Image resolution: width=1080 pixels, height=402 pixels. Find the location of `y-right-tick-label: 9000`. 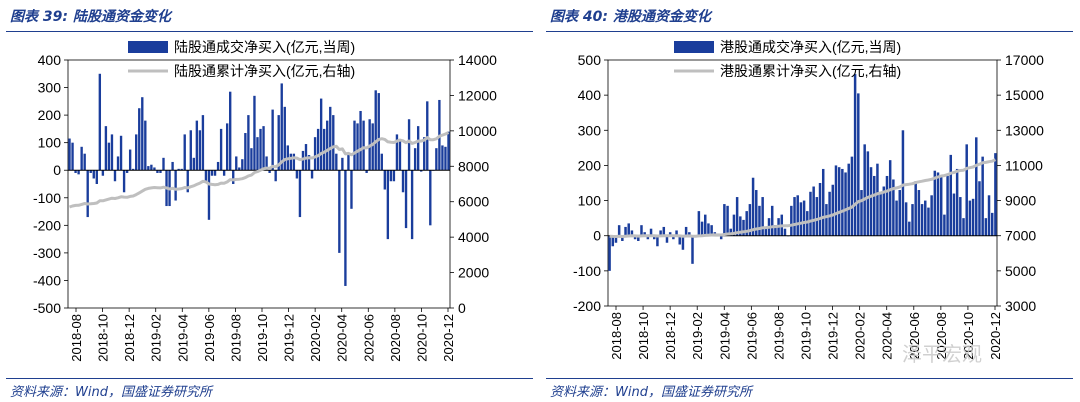

y-right-tick-label: 9000 is located at coordinates (1020, 201).